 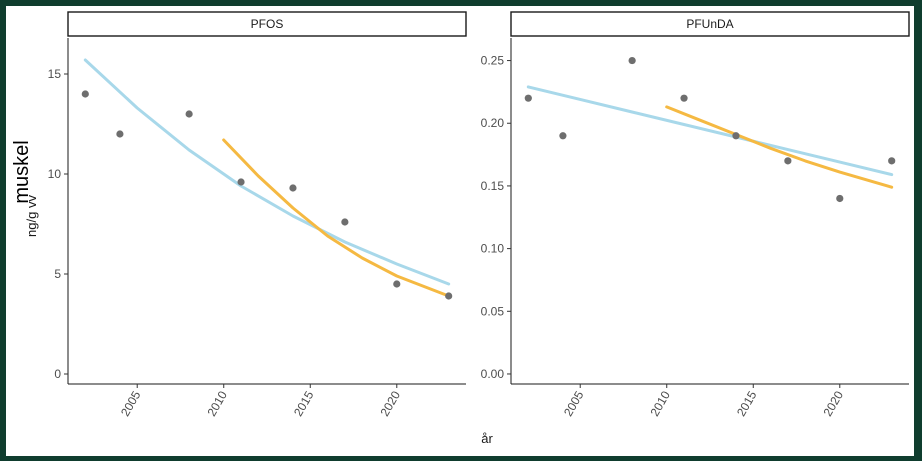 I want to click on y-tick-label-pfunda: 0.20, so click(x=493, y=123).